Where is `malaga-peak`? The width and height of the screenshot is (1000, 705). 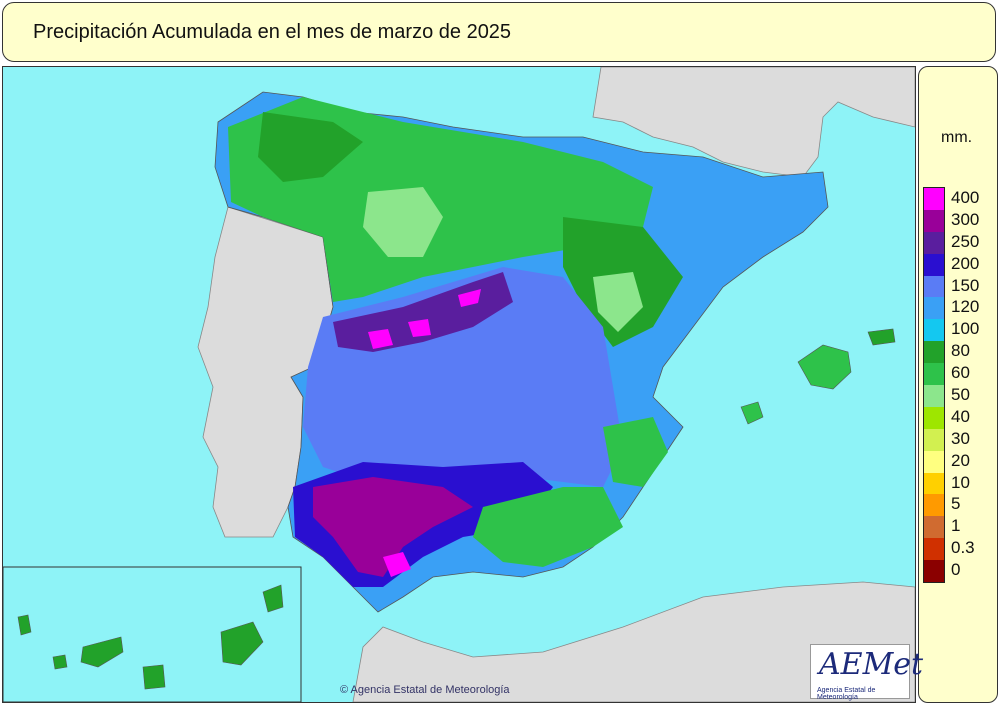
malaga-peak is located at coordinates (397, 564).